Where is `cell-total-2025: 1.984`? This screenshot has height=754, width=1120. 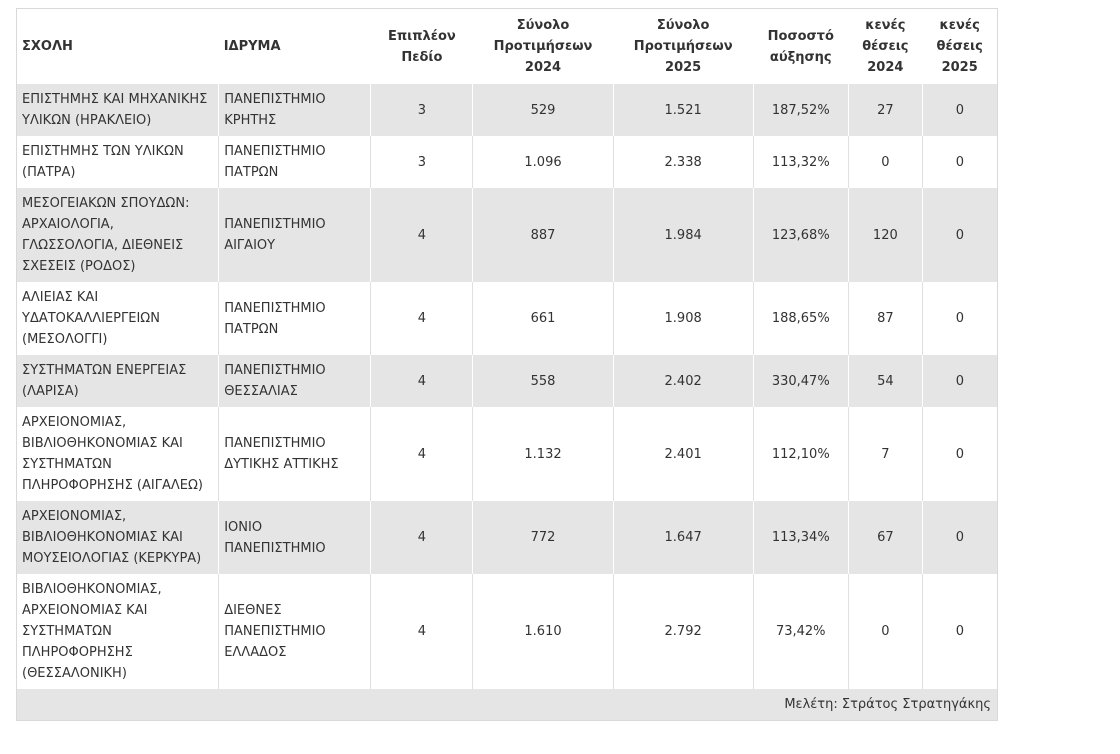
cell-total-2025: 1.984 is located at coordinates (683, 235).